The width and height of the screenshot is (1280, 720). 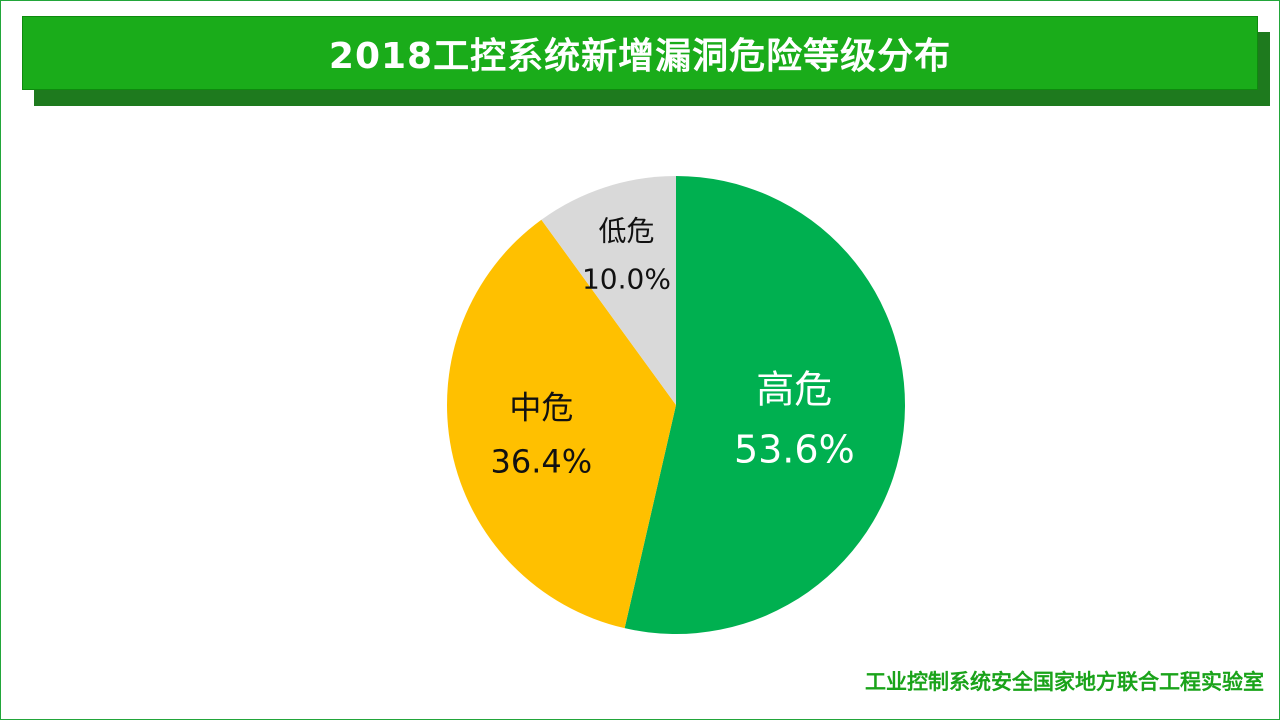 I want to click on title-bar: 2018工控系统新增漏洞危险等级分布, so click(x=640, y=53).